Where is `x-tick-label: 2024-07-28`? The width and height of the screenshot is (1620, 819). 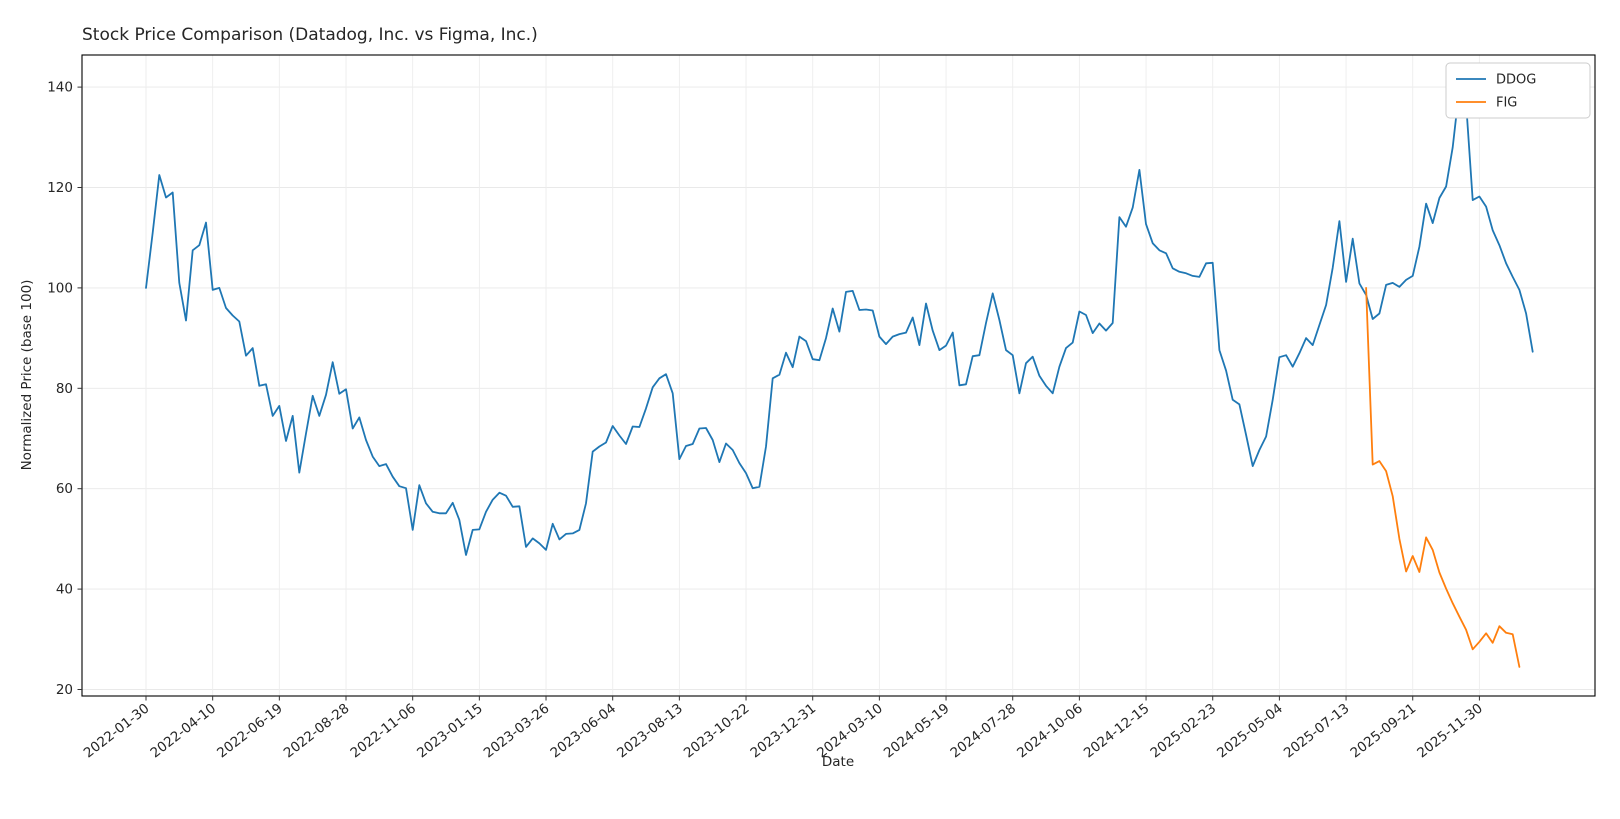 x-tick-label: 2024-07-28 is located at coordinates (983, 731).